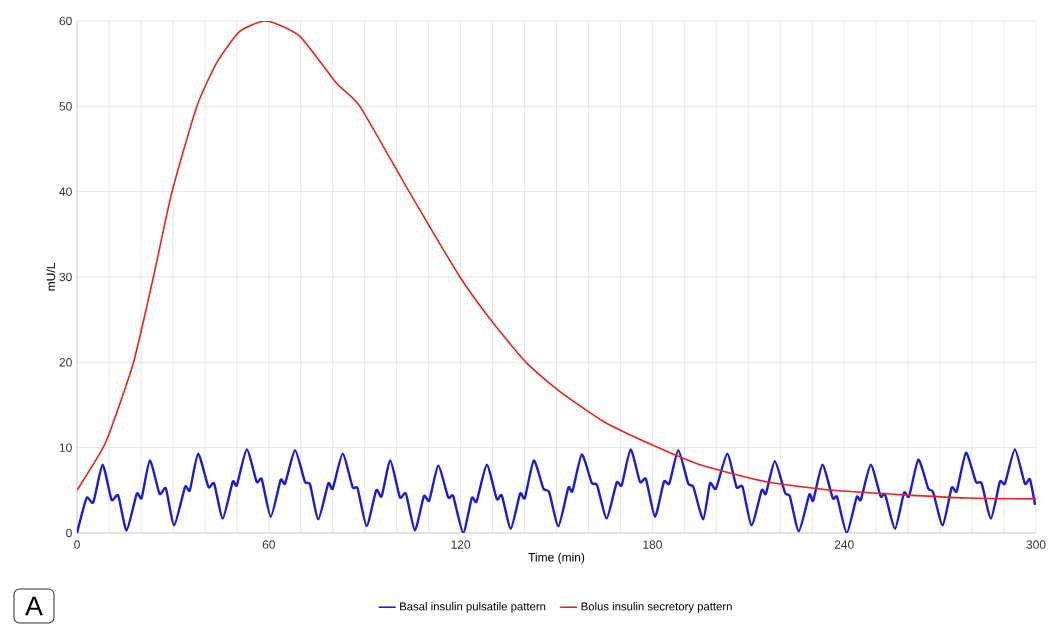 Image resolution: width=1050 pixels, height=624 pixels. I want to click on y-tick-label: 30, so click(65, 277).